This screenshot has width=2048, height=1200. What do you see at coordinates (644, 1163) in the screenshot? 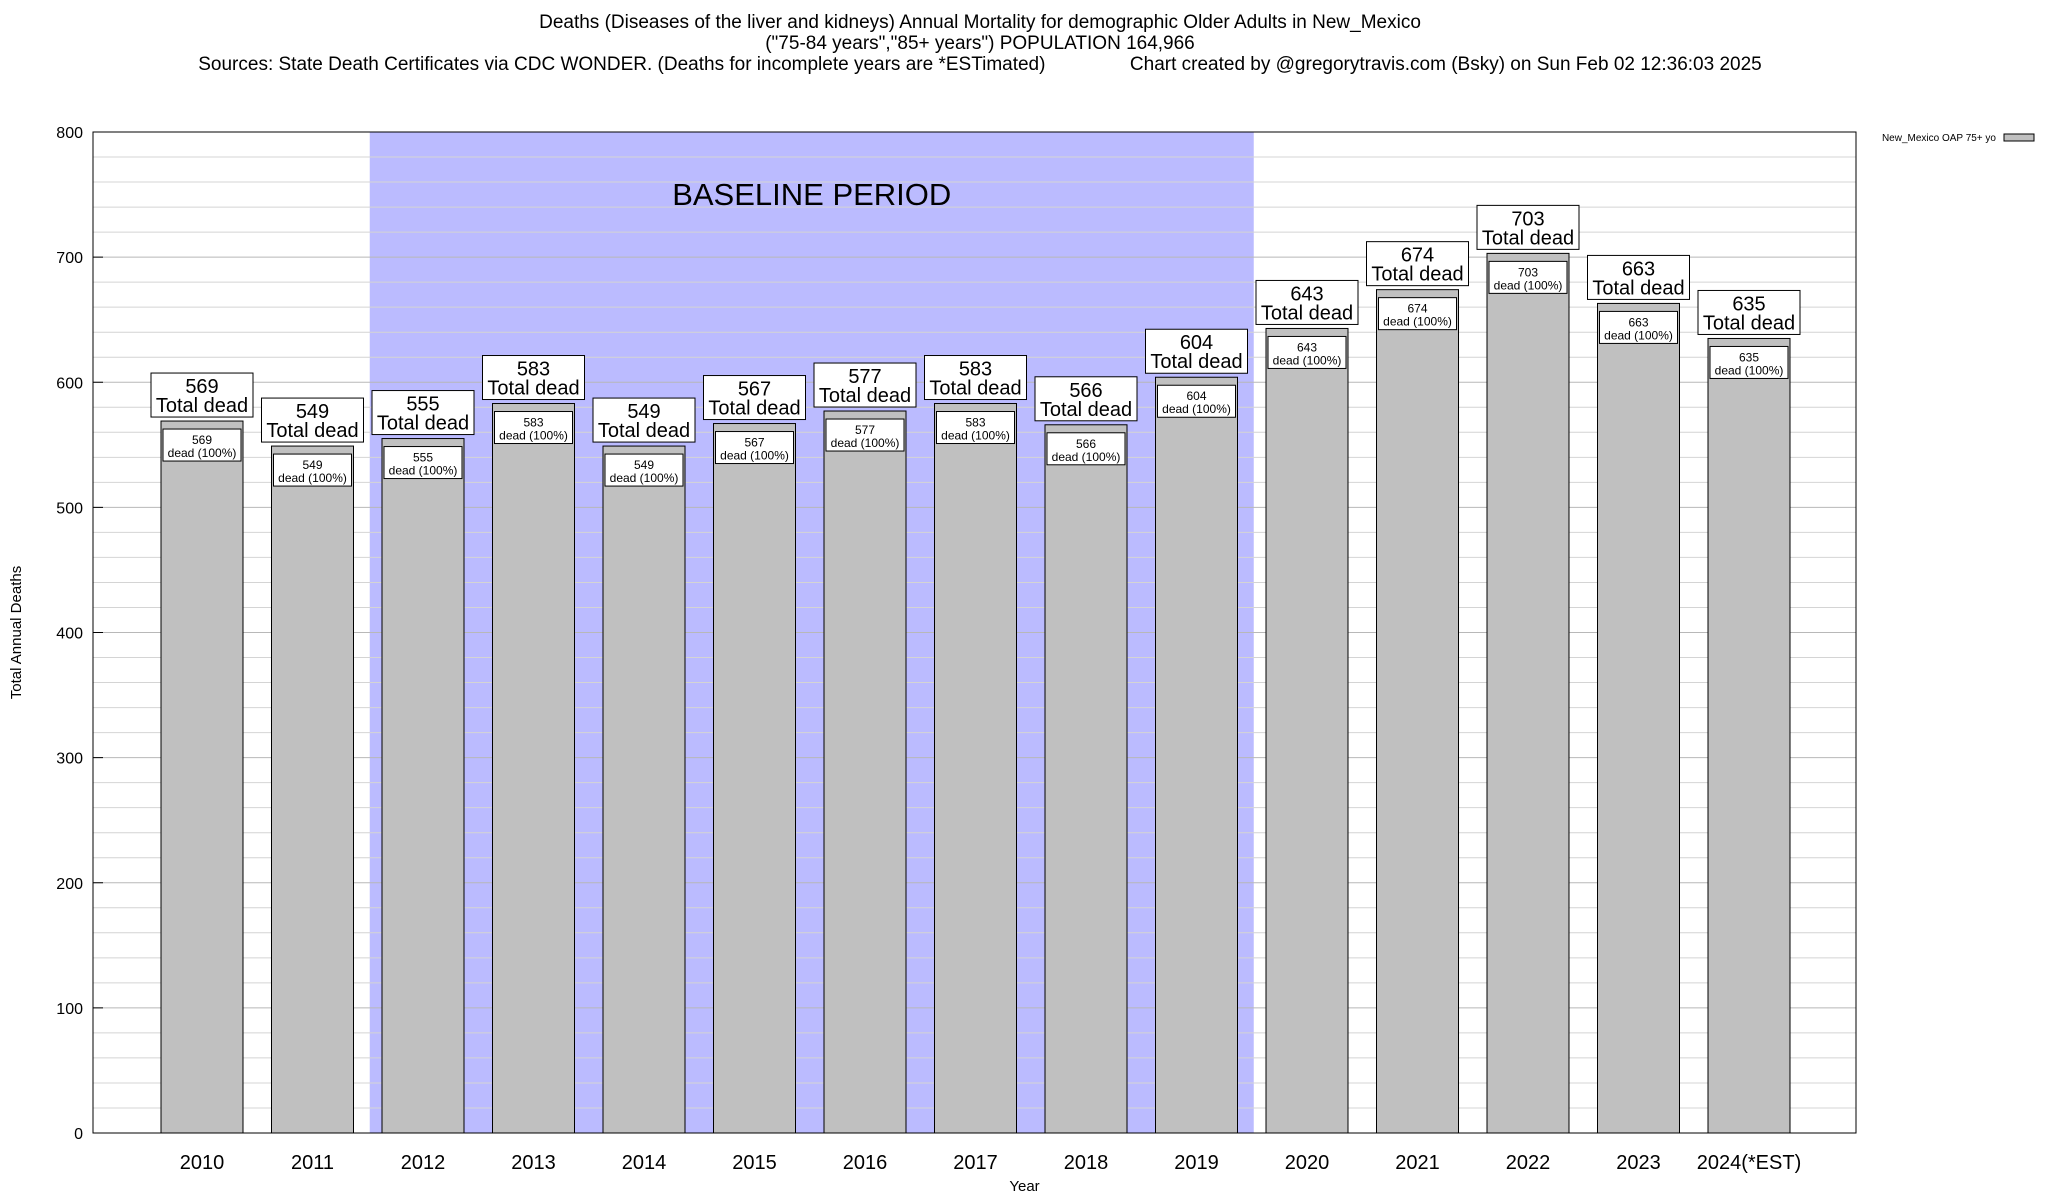
I see `x-tick-label: 2014` at bounding box center [644, 1163].